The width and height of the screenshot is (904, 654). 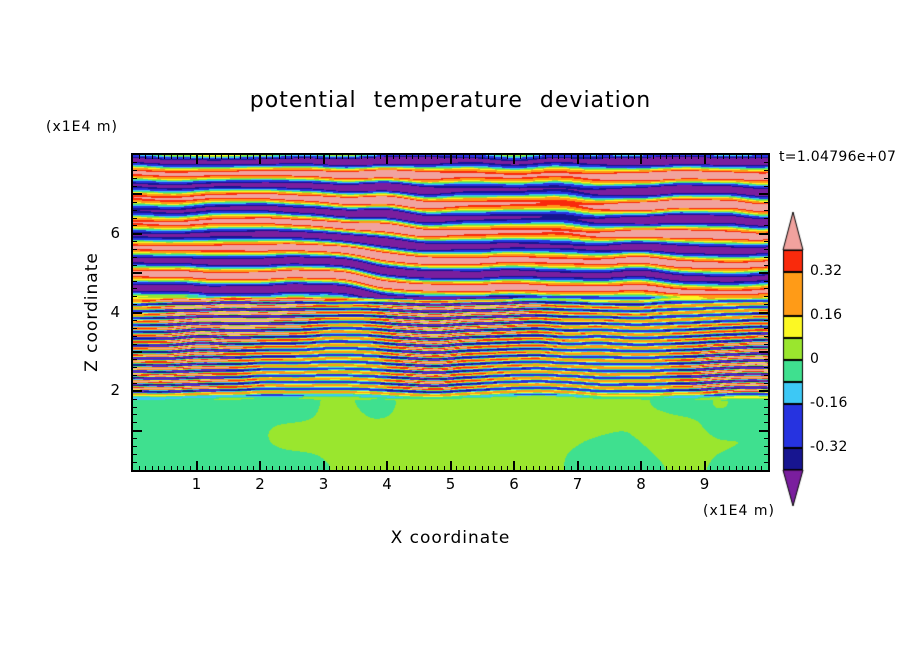 What do you see at coordinates (838, 157) in the screenshot?
I see `time-annotation: t=1.04796e+07` at bounding box center [838, 157].